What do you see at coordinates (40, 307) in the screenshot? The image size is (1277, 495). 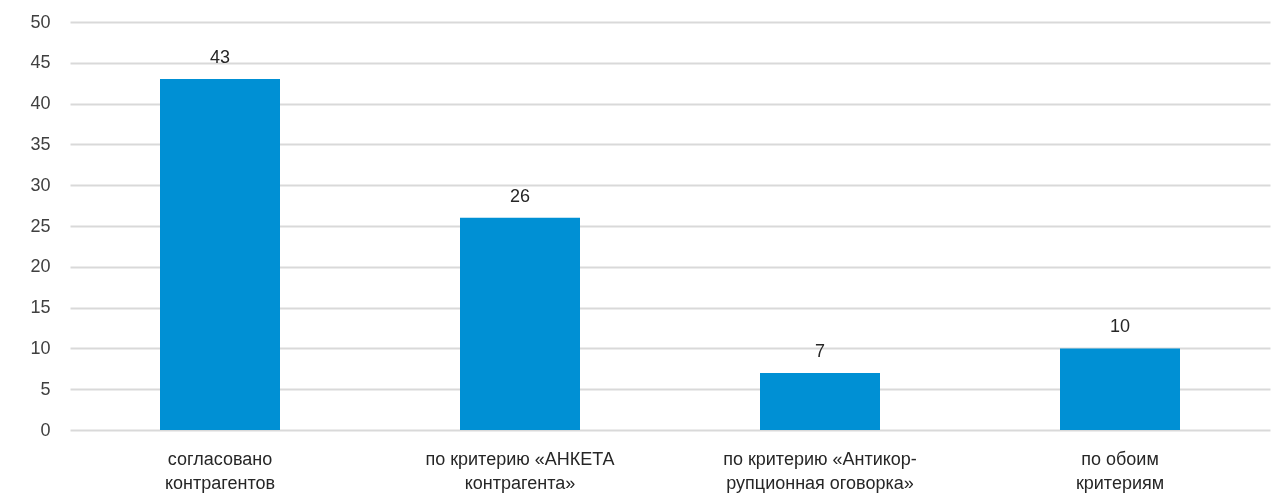 I see `y-tick-label: 15` at bounding box center [40, 307].